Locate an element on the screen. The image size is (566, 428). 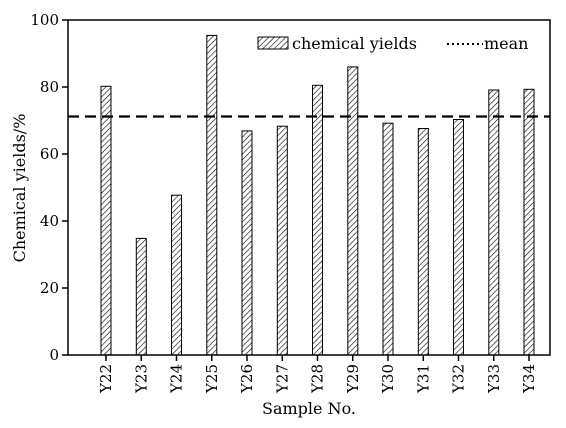
legend-mean-label: mean is located at coordinates (506, 43).